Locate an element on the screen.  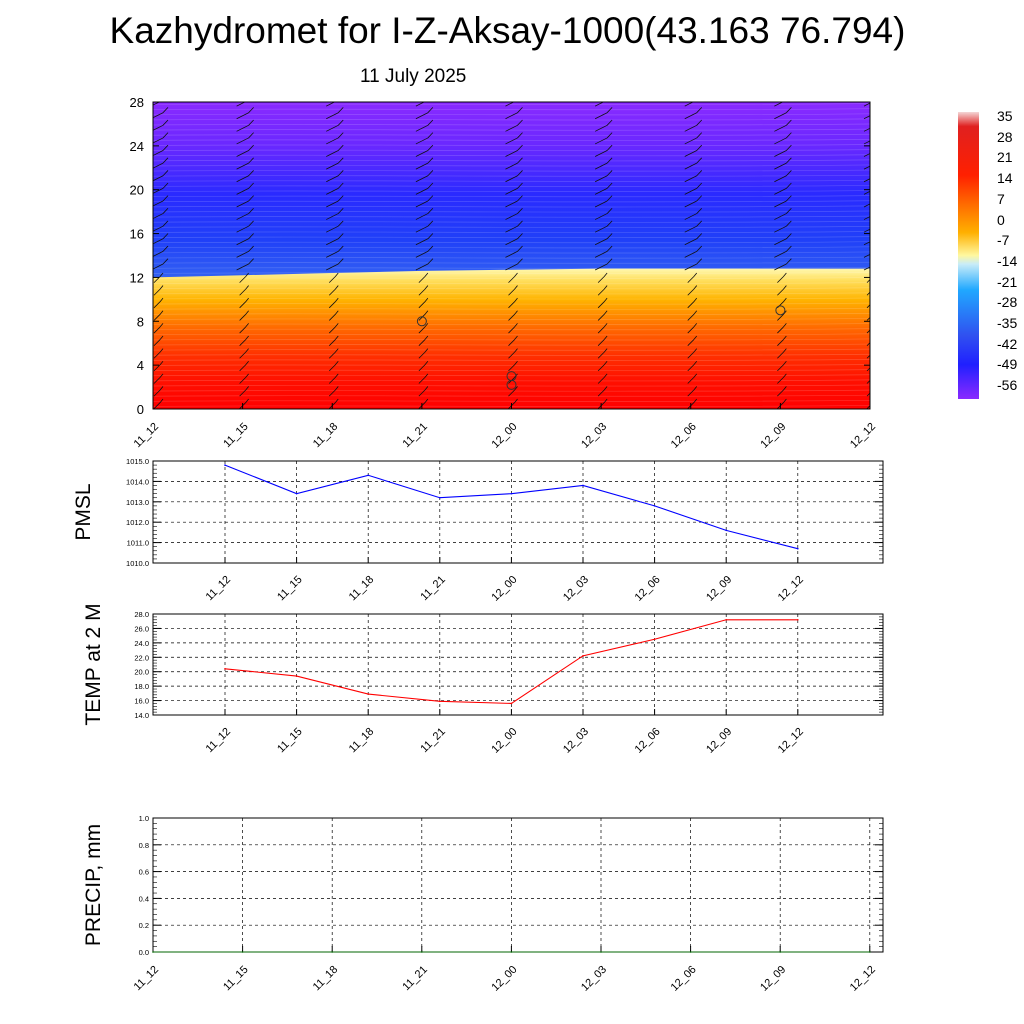
x-tick-label: 11_12 is located at coordinates (219, 741).